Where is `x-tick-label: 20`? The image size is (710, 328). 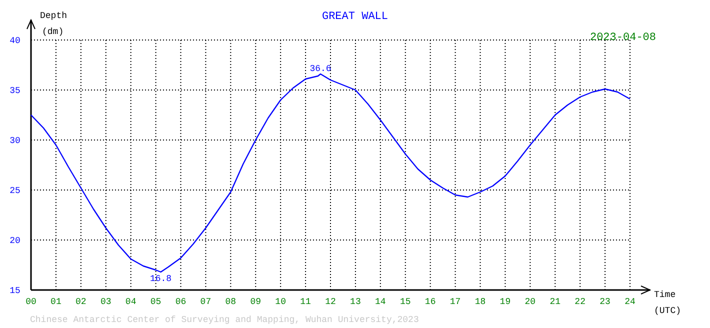
x-tick-label: 20 is located at coordinates (530, 302).